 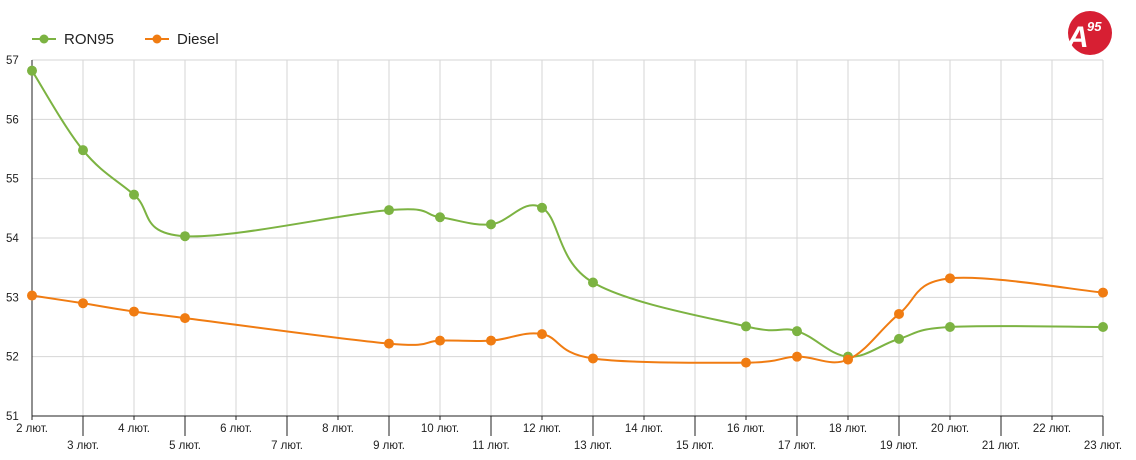 I want to click on legend-item-diesel: Diesel, so click(x=182, y=39).